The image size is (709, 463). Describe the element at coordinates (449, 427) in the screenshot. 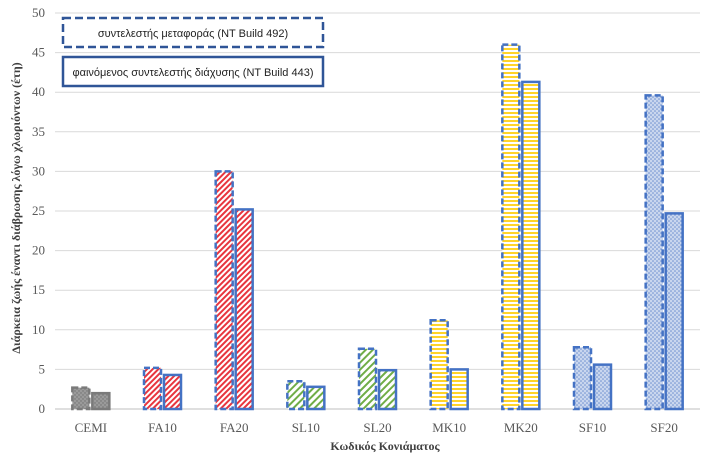

I see `x-tick-label: MK10` at that location.